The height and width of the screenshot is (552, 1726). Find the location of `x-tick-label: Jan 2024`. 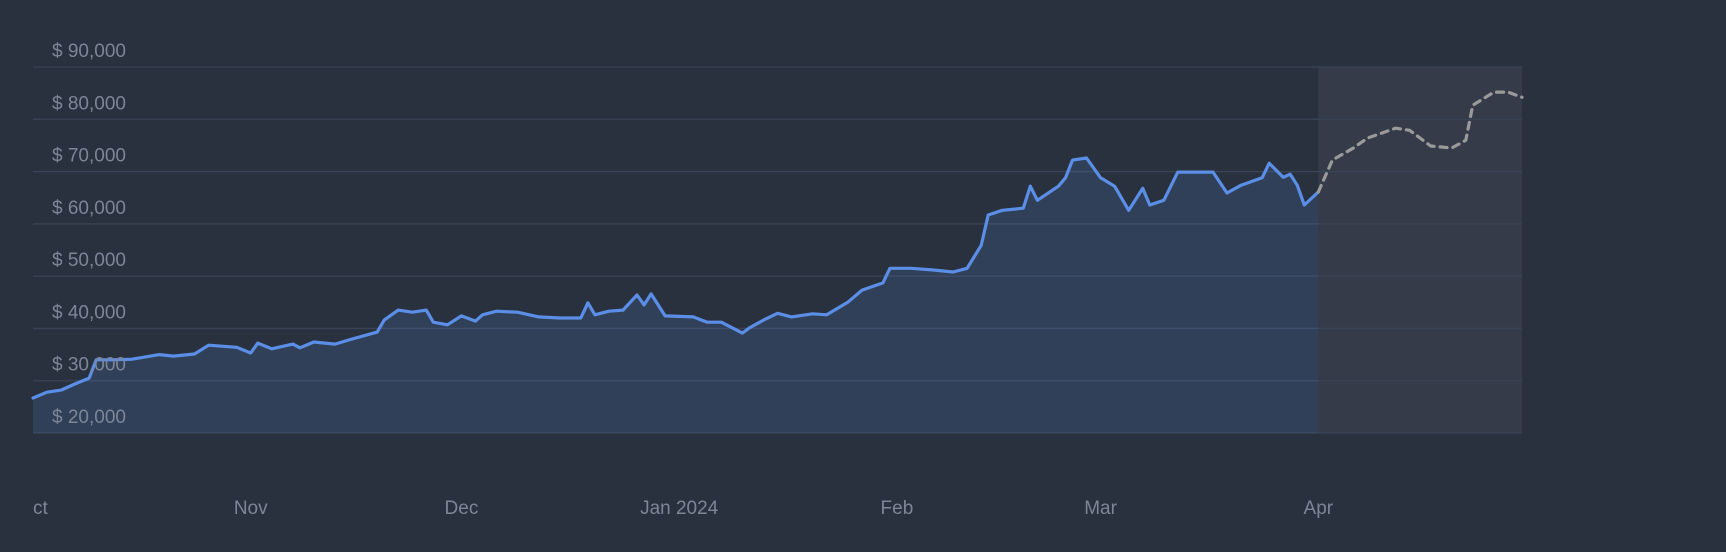

x-tick-label: Jan 2024 is located at coordinates (679, 508).